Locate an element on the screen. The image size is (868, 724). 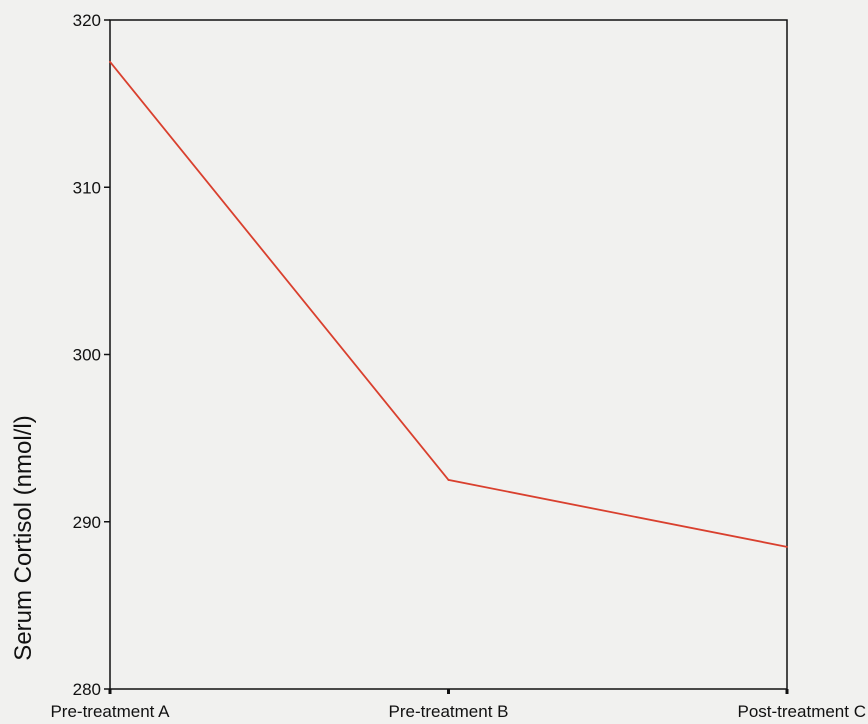
y-tick-label: 280 is located at coordinates (87, 689).